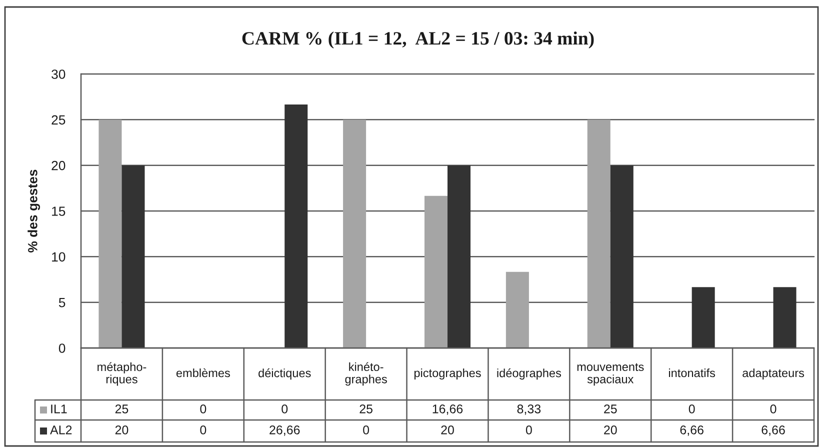 This screenshot has height=448, width=821. I want to click on x-tick-label: intonatifs, so click(692, 373).